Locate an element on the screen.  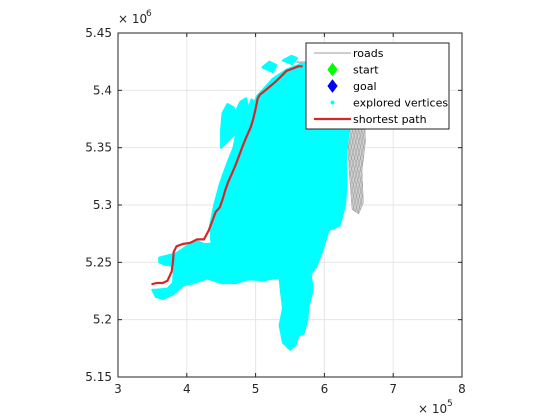
x-tick-label-0: 3 is located at coordinates (118, 389).